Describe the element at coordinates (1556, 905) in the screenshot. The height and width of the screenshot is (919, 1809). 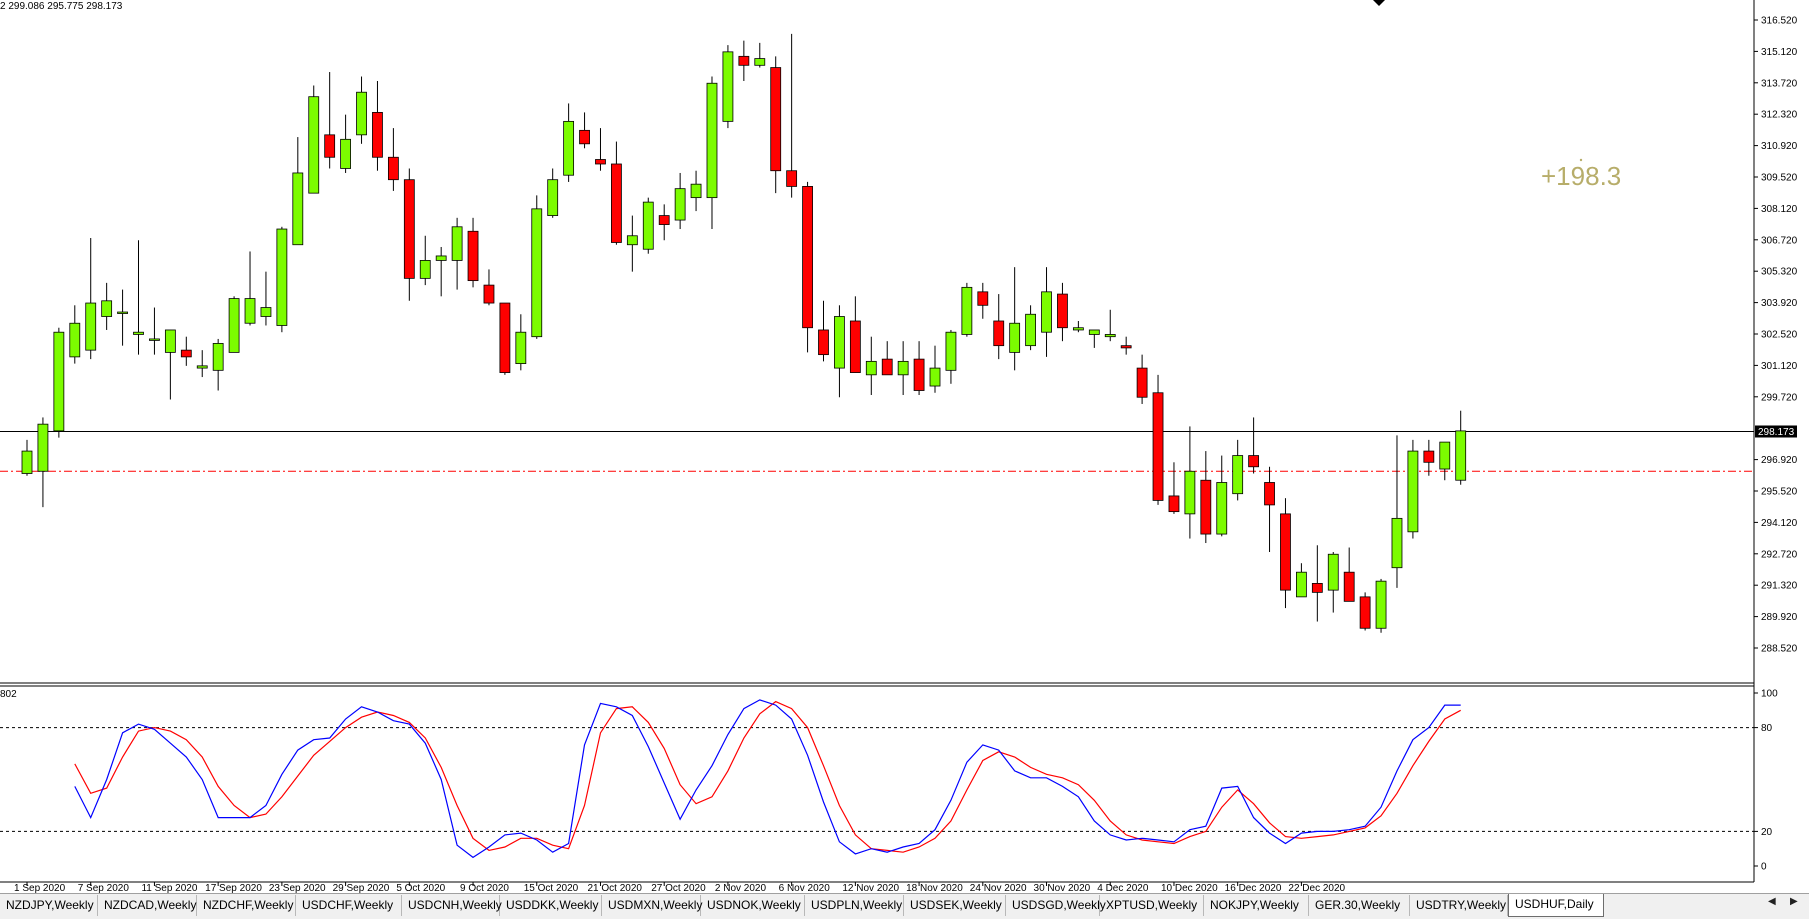
I see `symbol-tab: USDHUF,Daily` at that location.